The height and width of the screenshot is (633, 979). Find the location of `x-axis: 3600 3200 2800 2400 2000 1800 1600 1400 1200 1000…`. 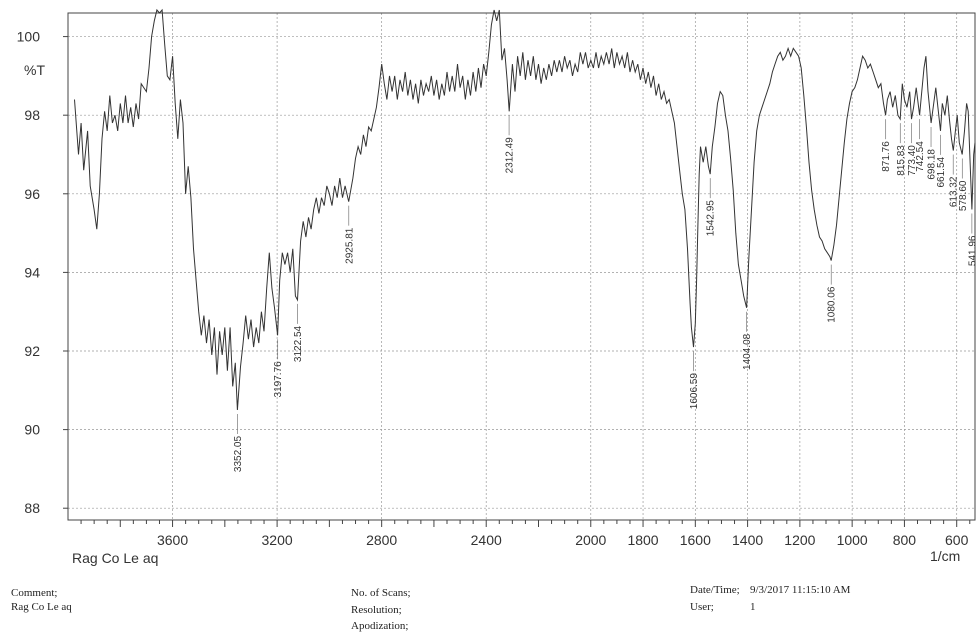

x-axis: 3600 3200 2800 2400 2000 1800 1600 1400 1200 1000… is located at coordinates (525, 534).